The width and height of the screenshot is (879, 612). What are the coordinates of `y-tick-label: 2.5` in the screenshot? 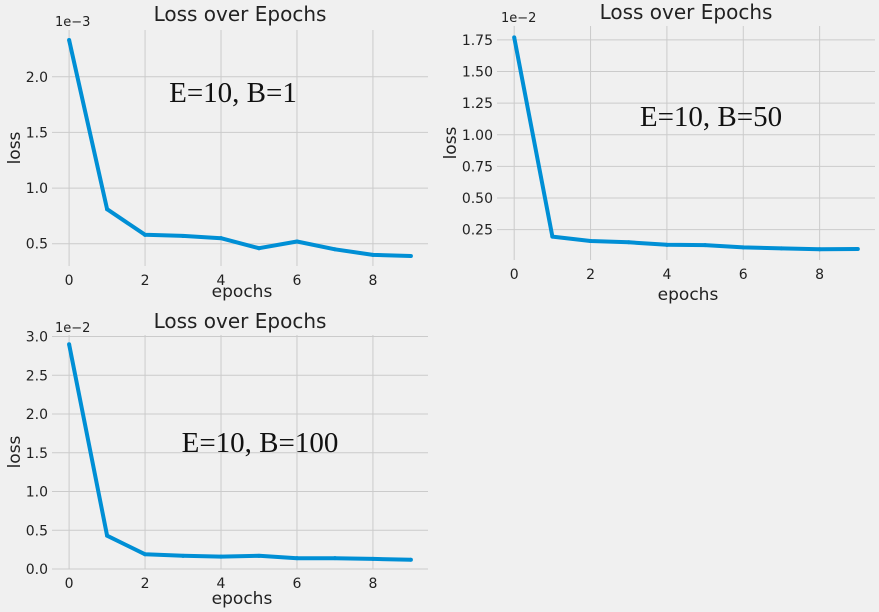 It's located at (37, 376).